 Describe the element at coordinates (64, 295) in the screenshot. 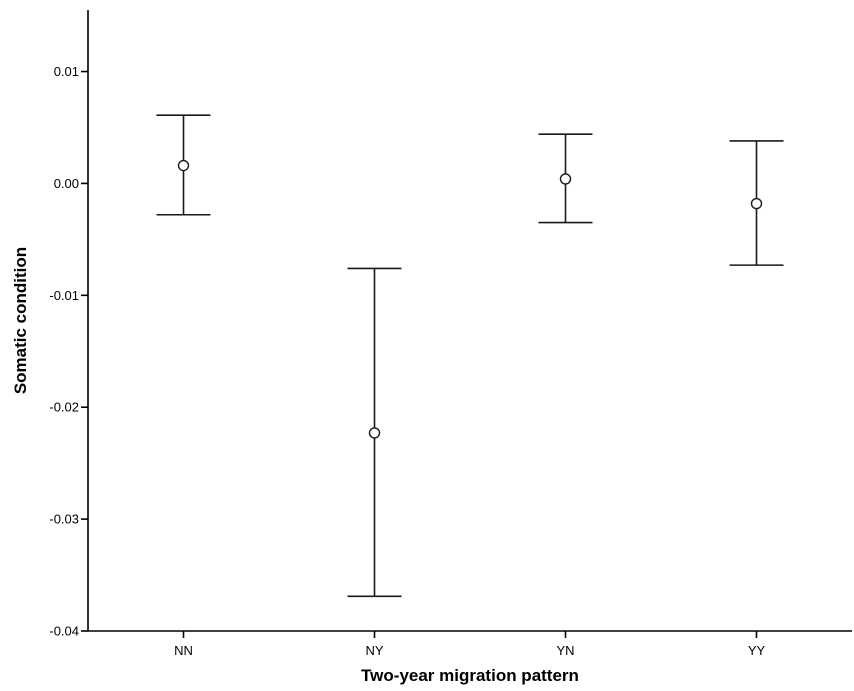

I see `y-tick-label: -0.01` at that location.